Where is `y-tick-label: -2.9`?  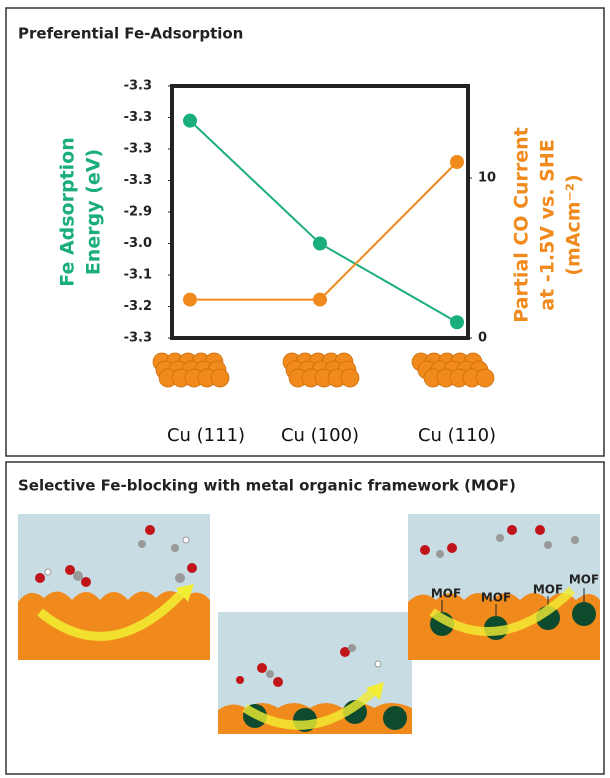
y-tick-label: -2.9 is located at coordinates (138, 212).